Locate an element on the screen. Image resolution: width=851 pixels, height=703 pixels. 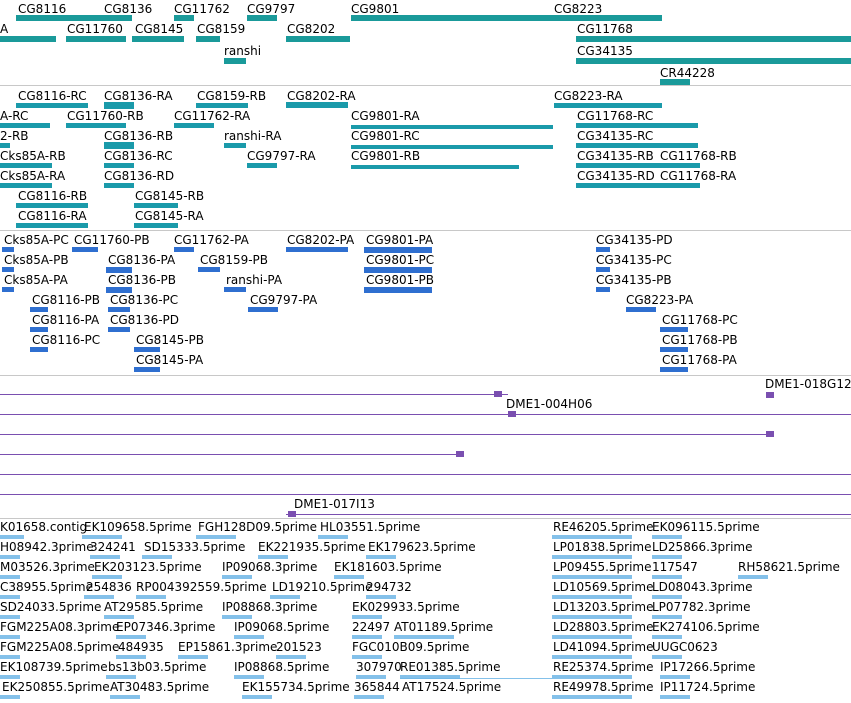
genes-feature-label: CG9797 is located at coordinates (271, 9).